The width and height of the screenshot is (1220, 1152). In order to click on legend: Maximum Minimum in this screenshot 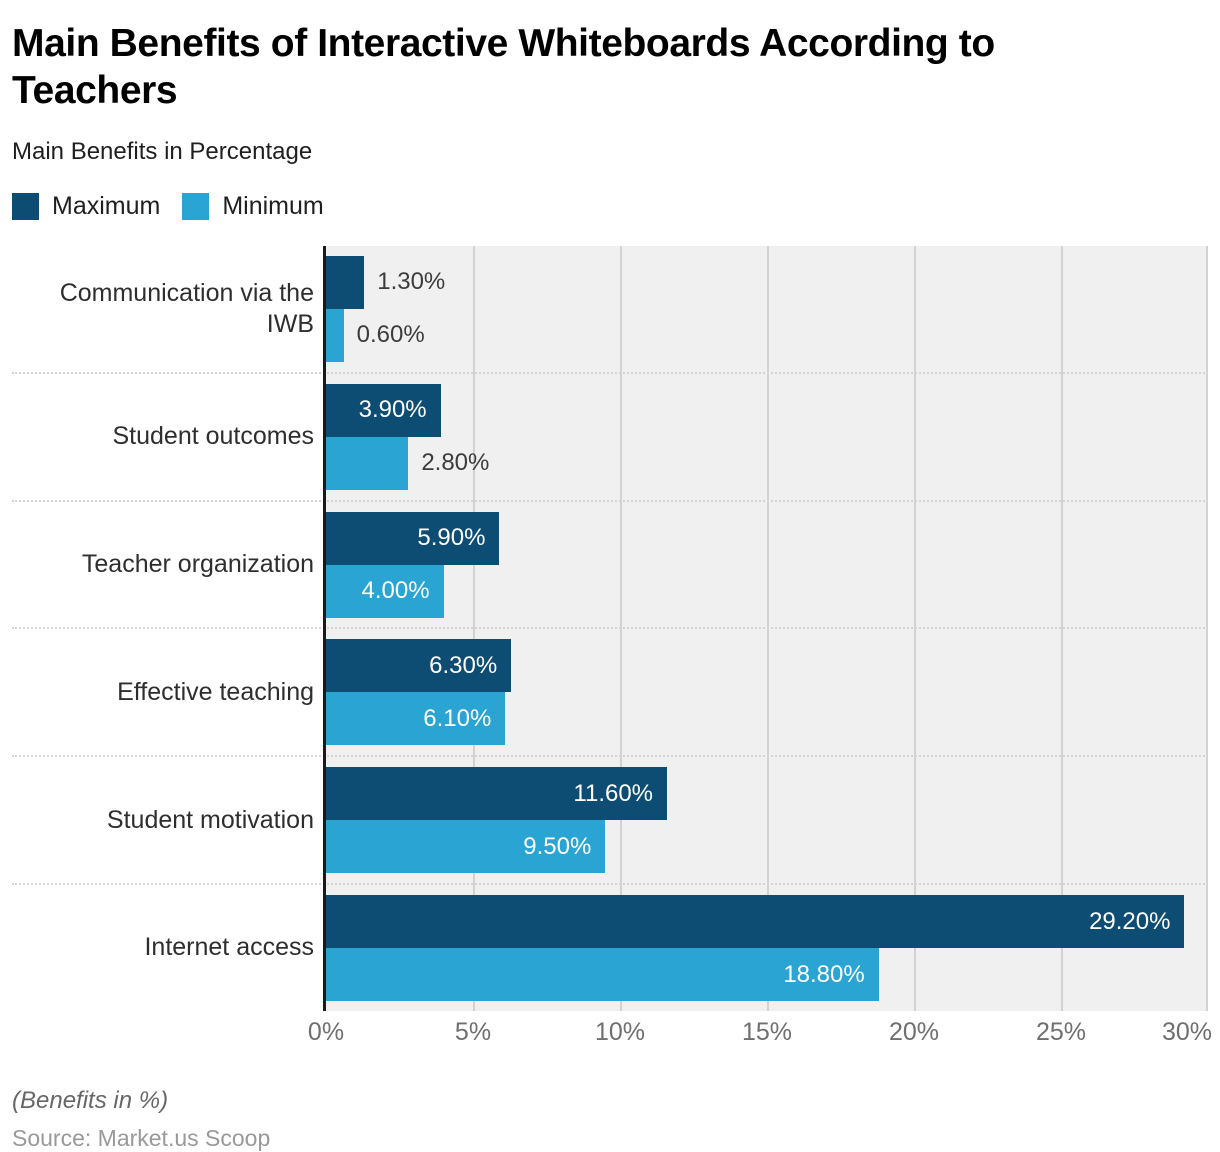, I will do `click(610, 206)`.